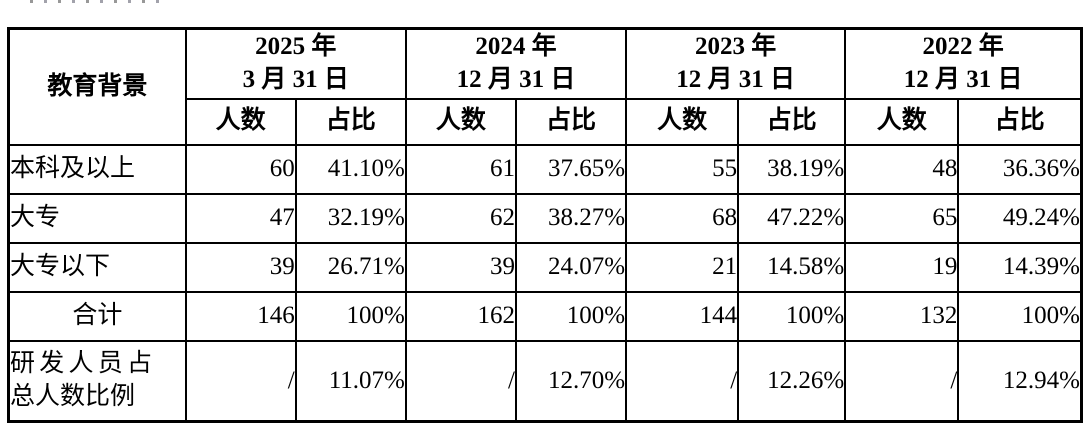 The image size is (1091, 434). What do you see at coordinates (963, 47) in the screenshot?
I see `period-line1: 2022 年` at bounding box center [963, 47].